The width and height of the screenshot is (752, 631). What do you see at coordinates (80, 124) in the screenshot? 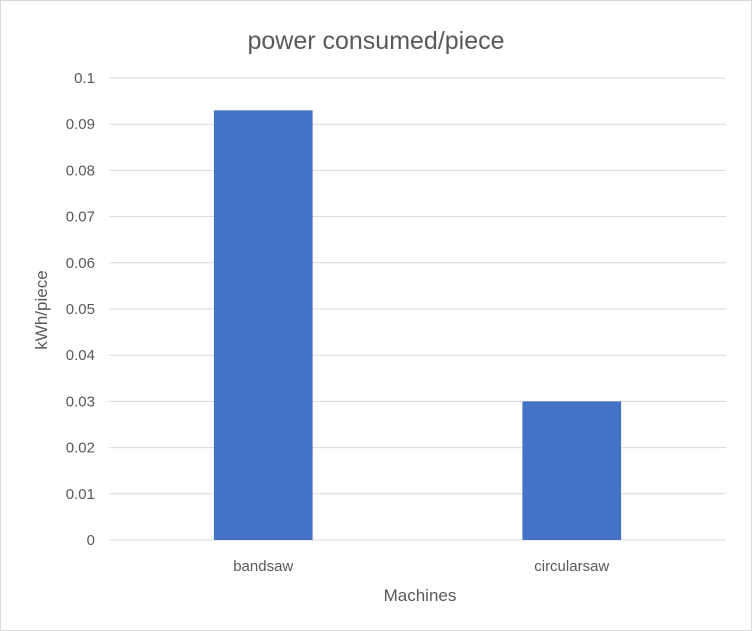
I see `y-tick-label: 0.09` at bounding box center [80, 124].